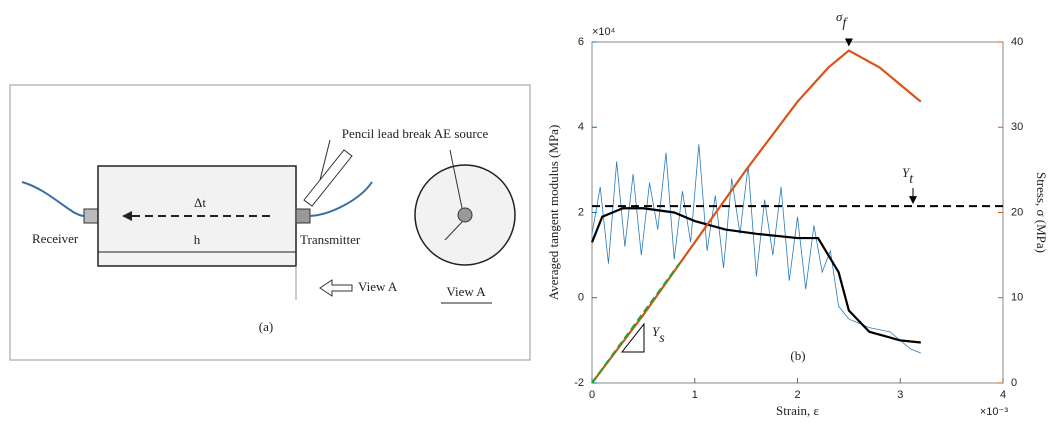 This screenshot has width=1050, height=432. What do you see at coordinates (906, 172) in the screenshot?
I see `threshold-label-symbol: Y` at bounding box center [906, 172].